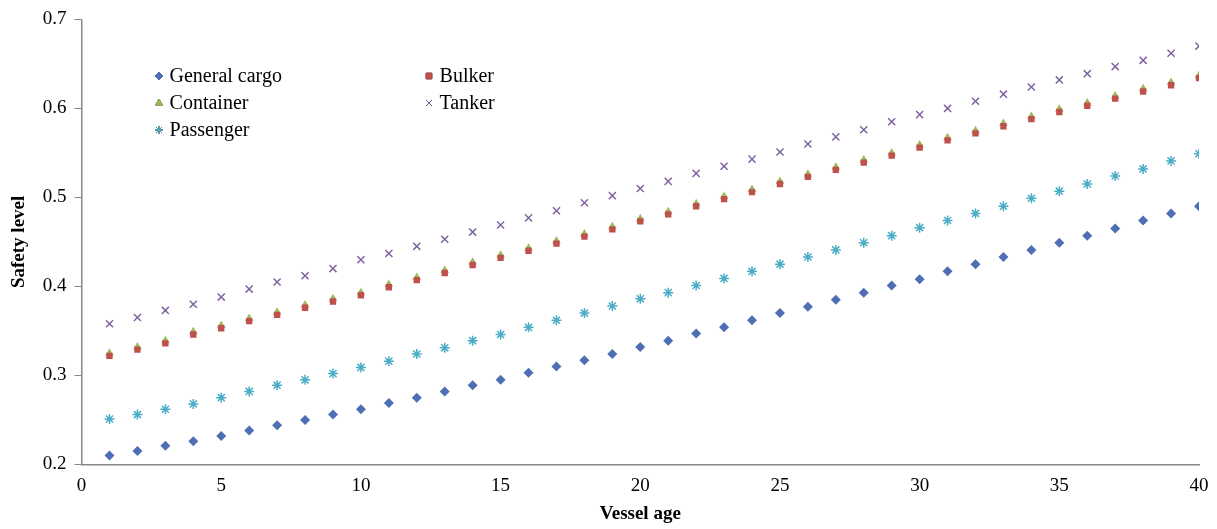 Image resolution: width=1217 pixels, height=529 pixels. I want to click on y-tick-label: 0.5, so click(54, 196).